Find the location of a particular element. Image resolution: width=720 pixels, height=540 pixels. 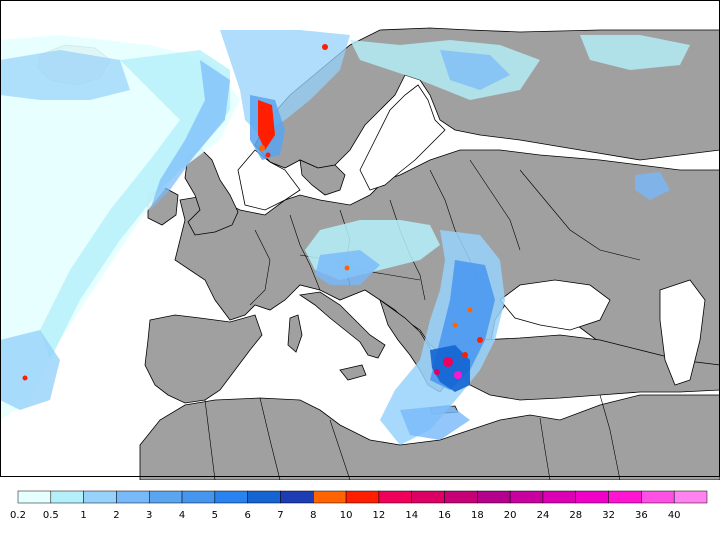

land-italy is located at coordinates (342, 325).